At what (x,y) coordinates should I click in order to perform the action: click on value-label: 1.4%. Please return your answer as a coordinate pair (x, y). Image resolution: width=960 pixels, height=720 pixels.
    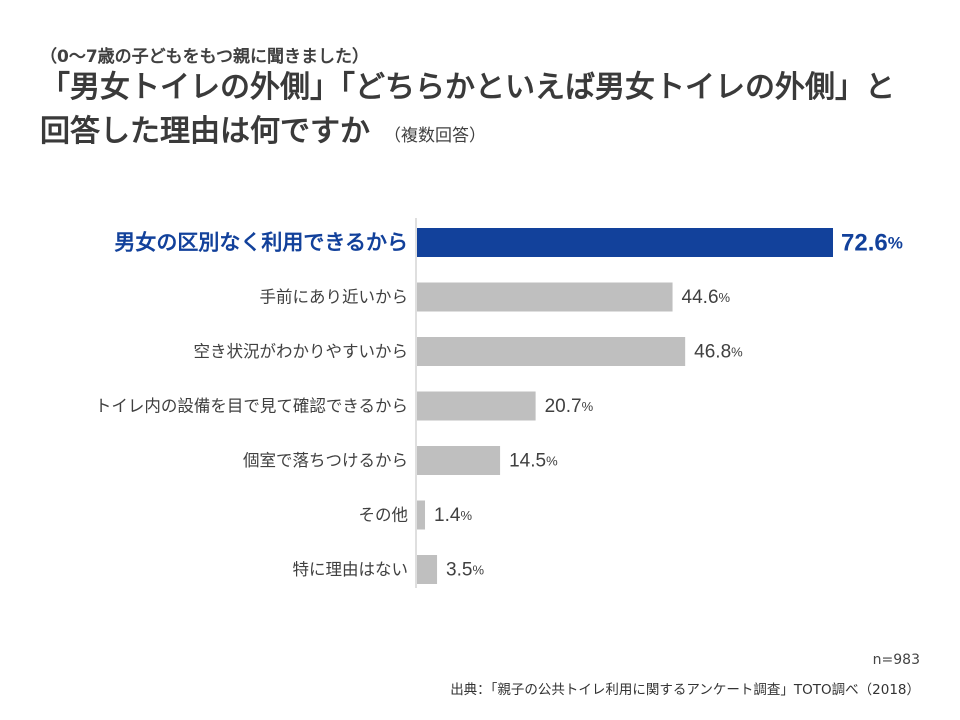
    Looking at the image, I should click on (453, 515).